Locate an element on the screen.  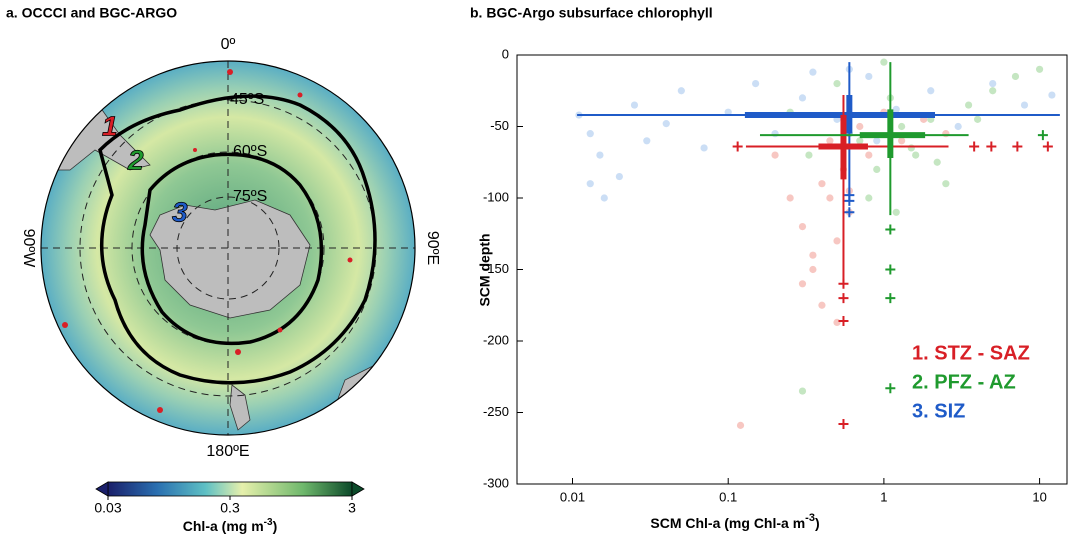
label-text: SCM Chl-a (mg Chl-a m is located at coordinates (727, 523).